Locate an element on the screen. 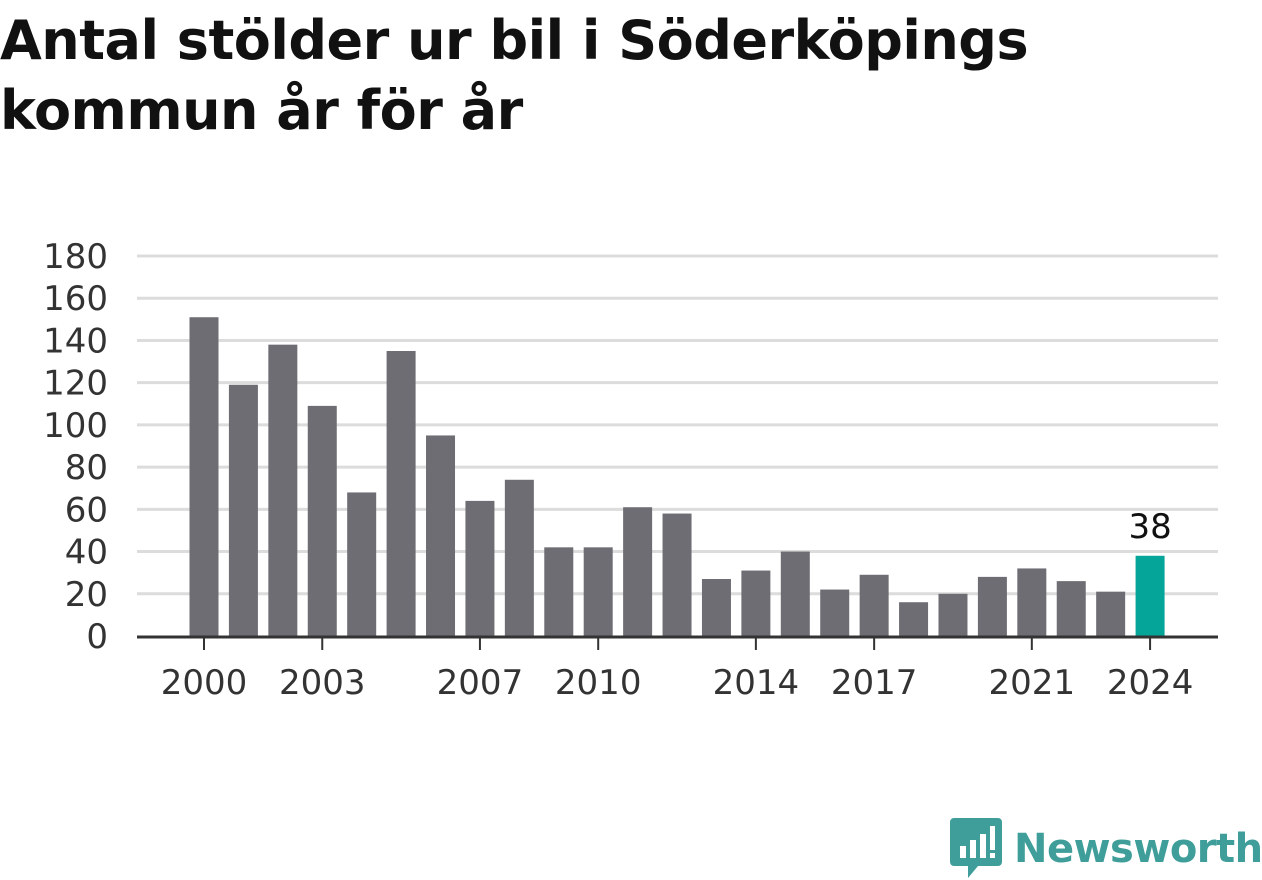  bar-2009 is located at coordinates (559, 591).